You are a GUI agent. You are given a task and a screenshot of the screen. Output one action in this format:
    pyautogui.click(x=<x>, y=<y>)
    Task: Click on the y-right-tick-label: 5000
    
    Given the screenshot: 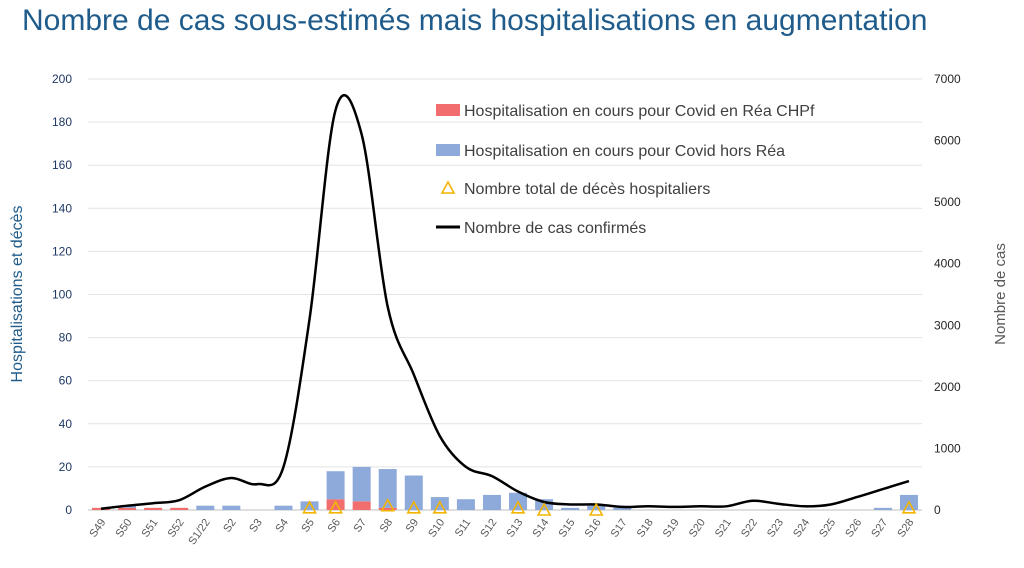 What is the action you would take?
    pyautogui.click(x=947, y=202)
    